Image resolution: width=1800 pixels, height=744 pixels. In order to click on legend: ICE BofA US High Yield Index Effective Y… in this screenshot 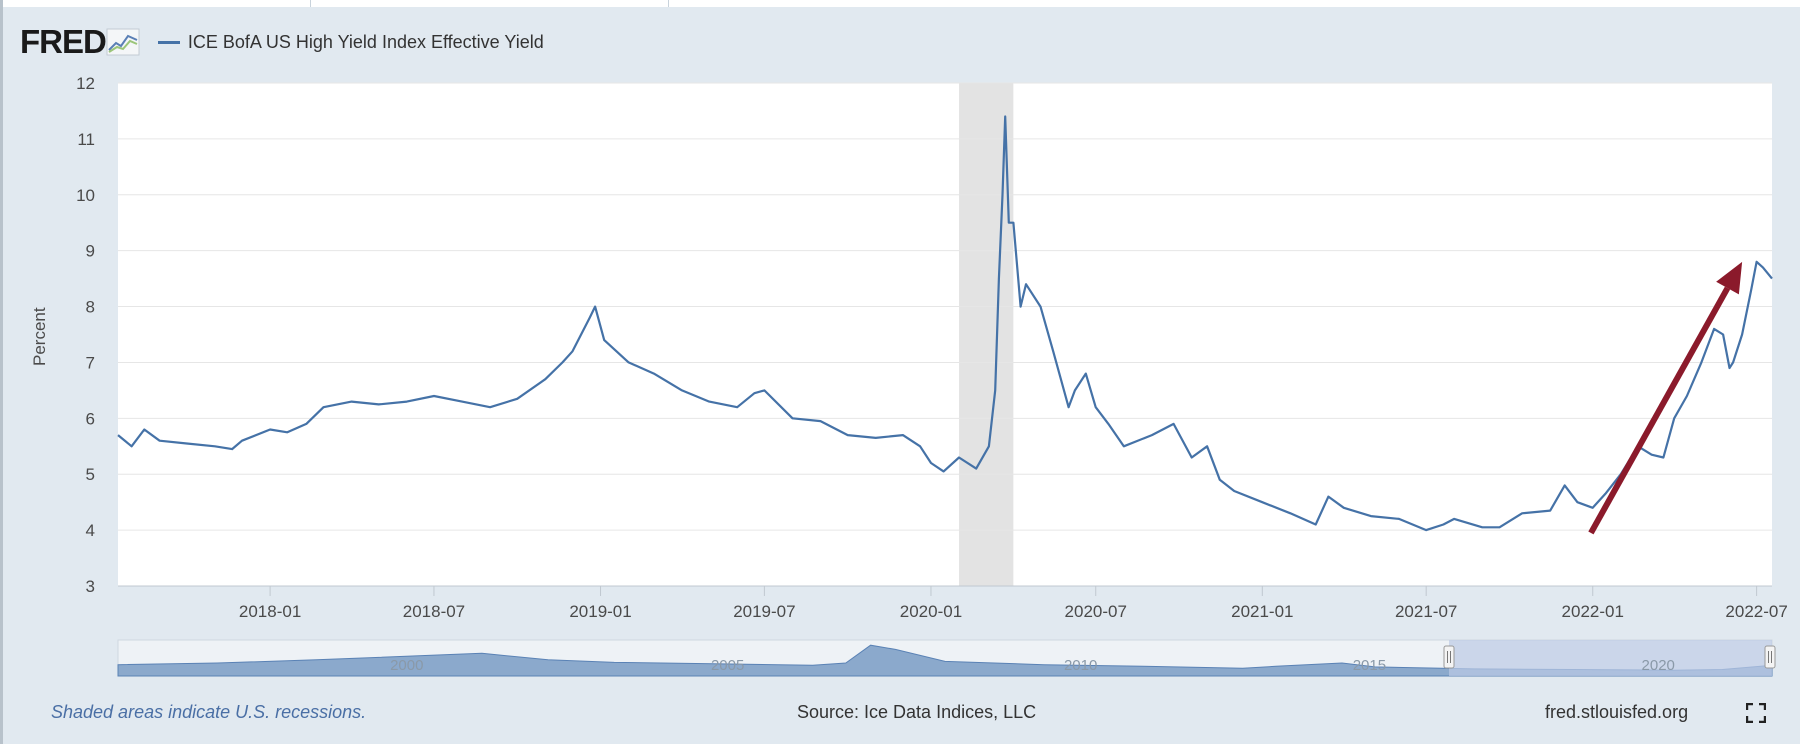, I will do `click(350, 42)`.